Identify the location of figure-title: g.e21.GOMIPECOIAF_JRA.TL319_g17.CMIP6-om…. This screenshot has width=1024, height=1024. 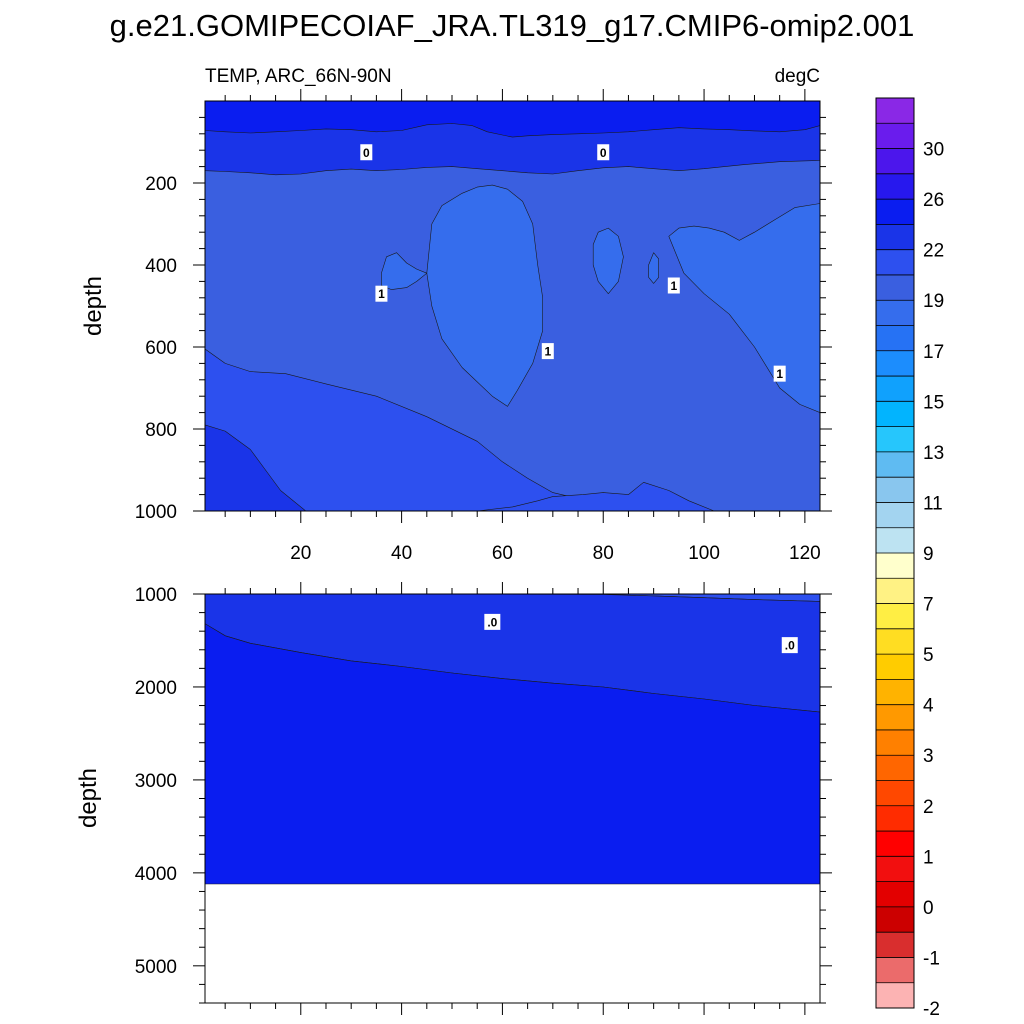
(512, 25).